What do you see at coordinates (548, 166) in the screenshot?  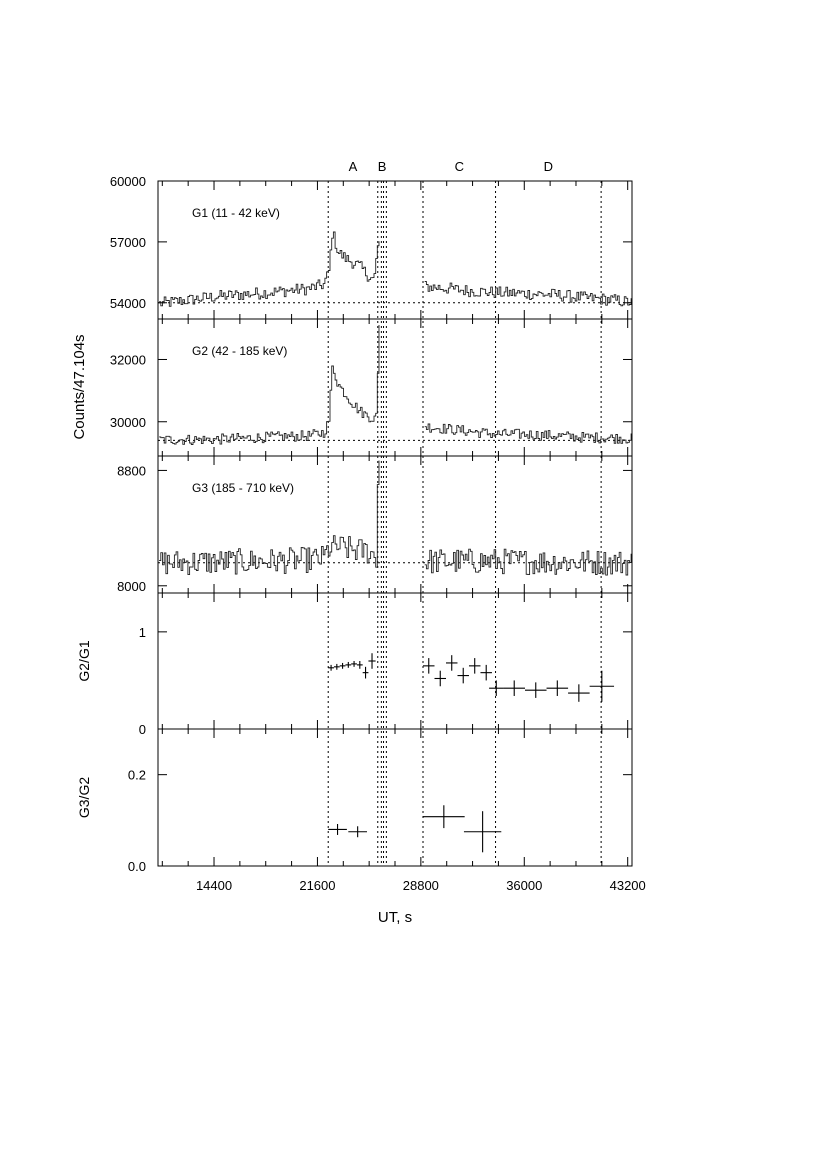 I see `interval-label-d: D` at bounding box center [548, 166].